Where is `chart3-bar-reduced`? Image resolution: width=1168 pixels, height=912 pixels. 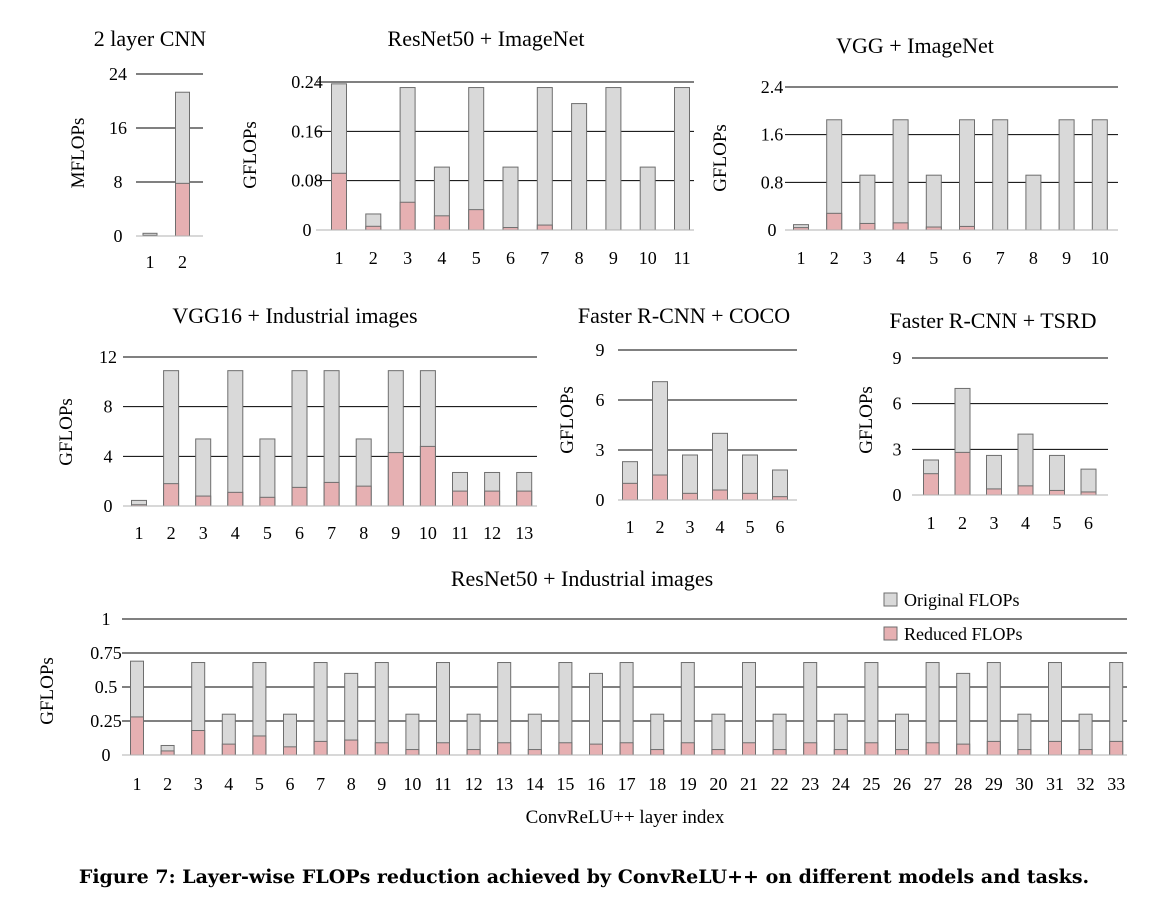 chart3-bar-reduced is located at coordinates (867, 226).